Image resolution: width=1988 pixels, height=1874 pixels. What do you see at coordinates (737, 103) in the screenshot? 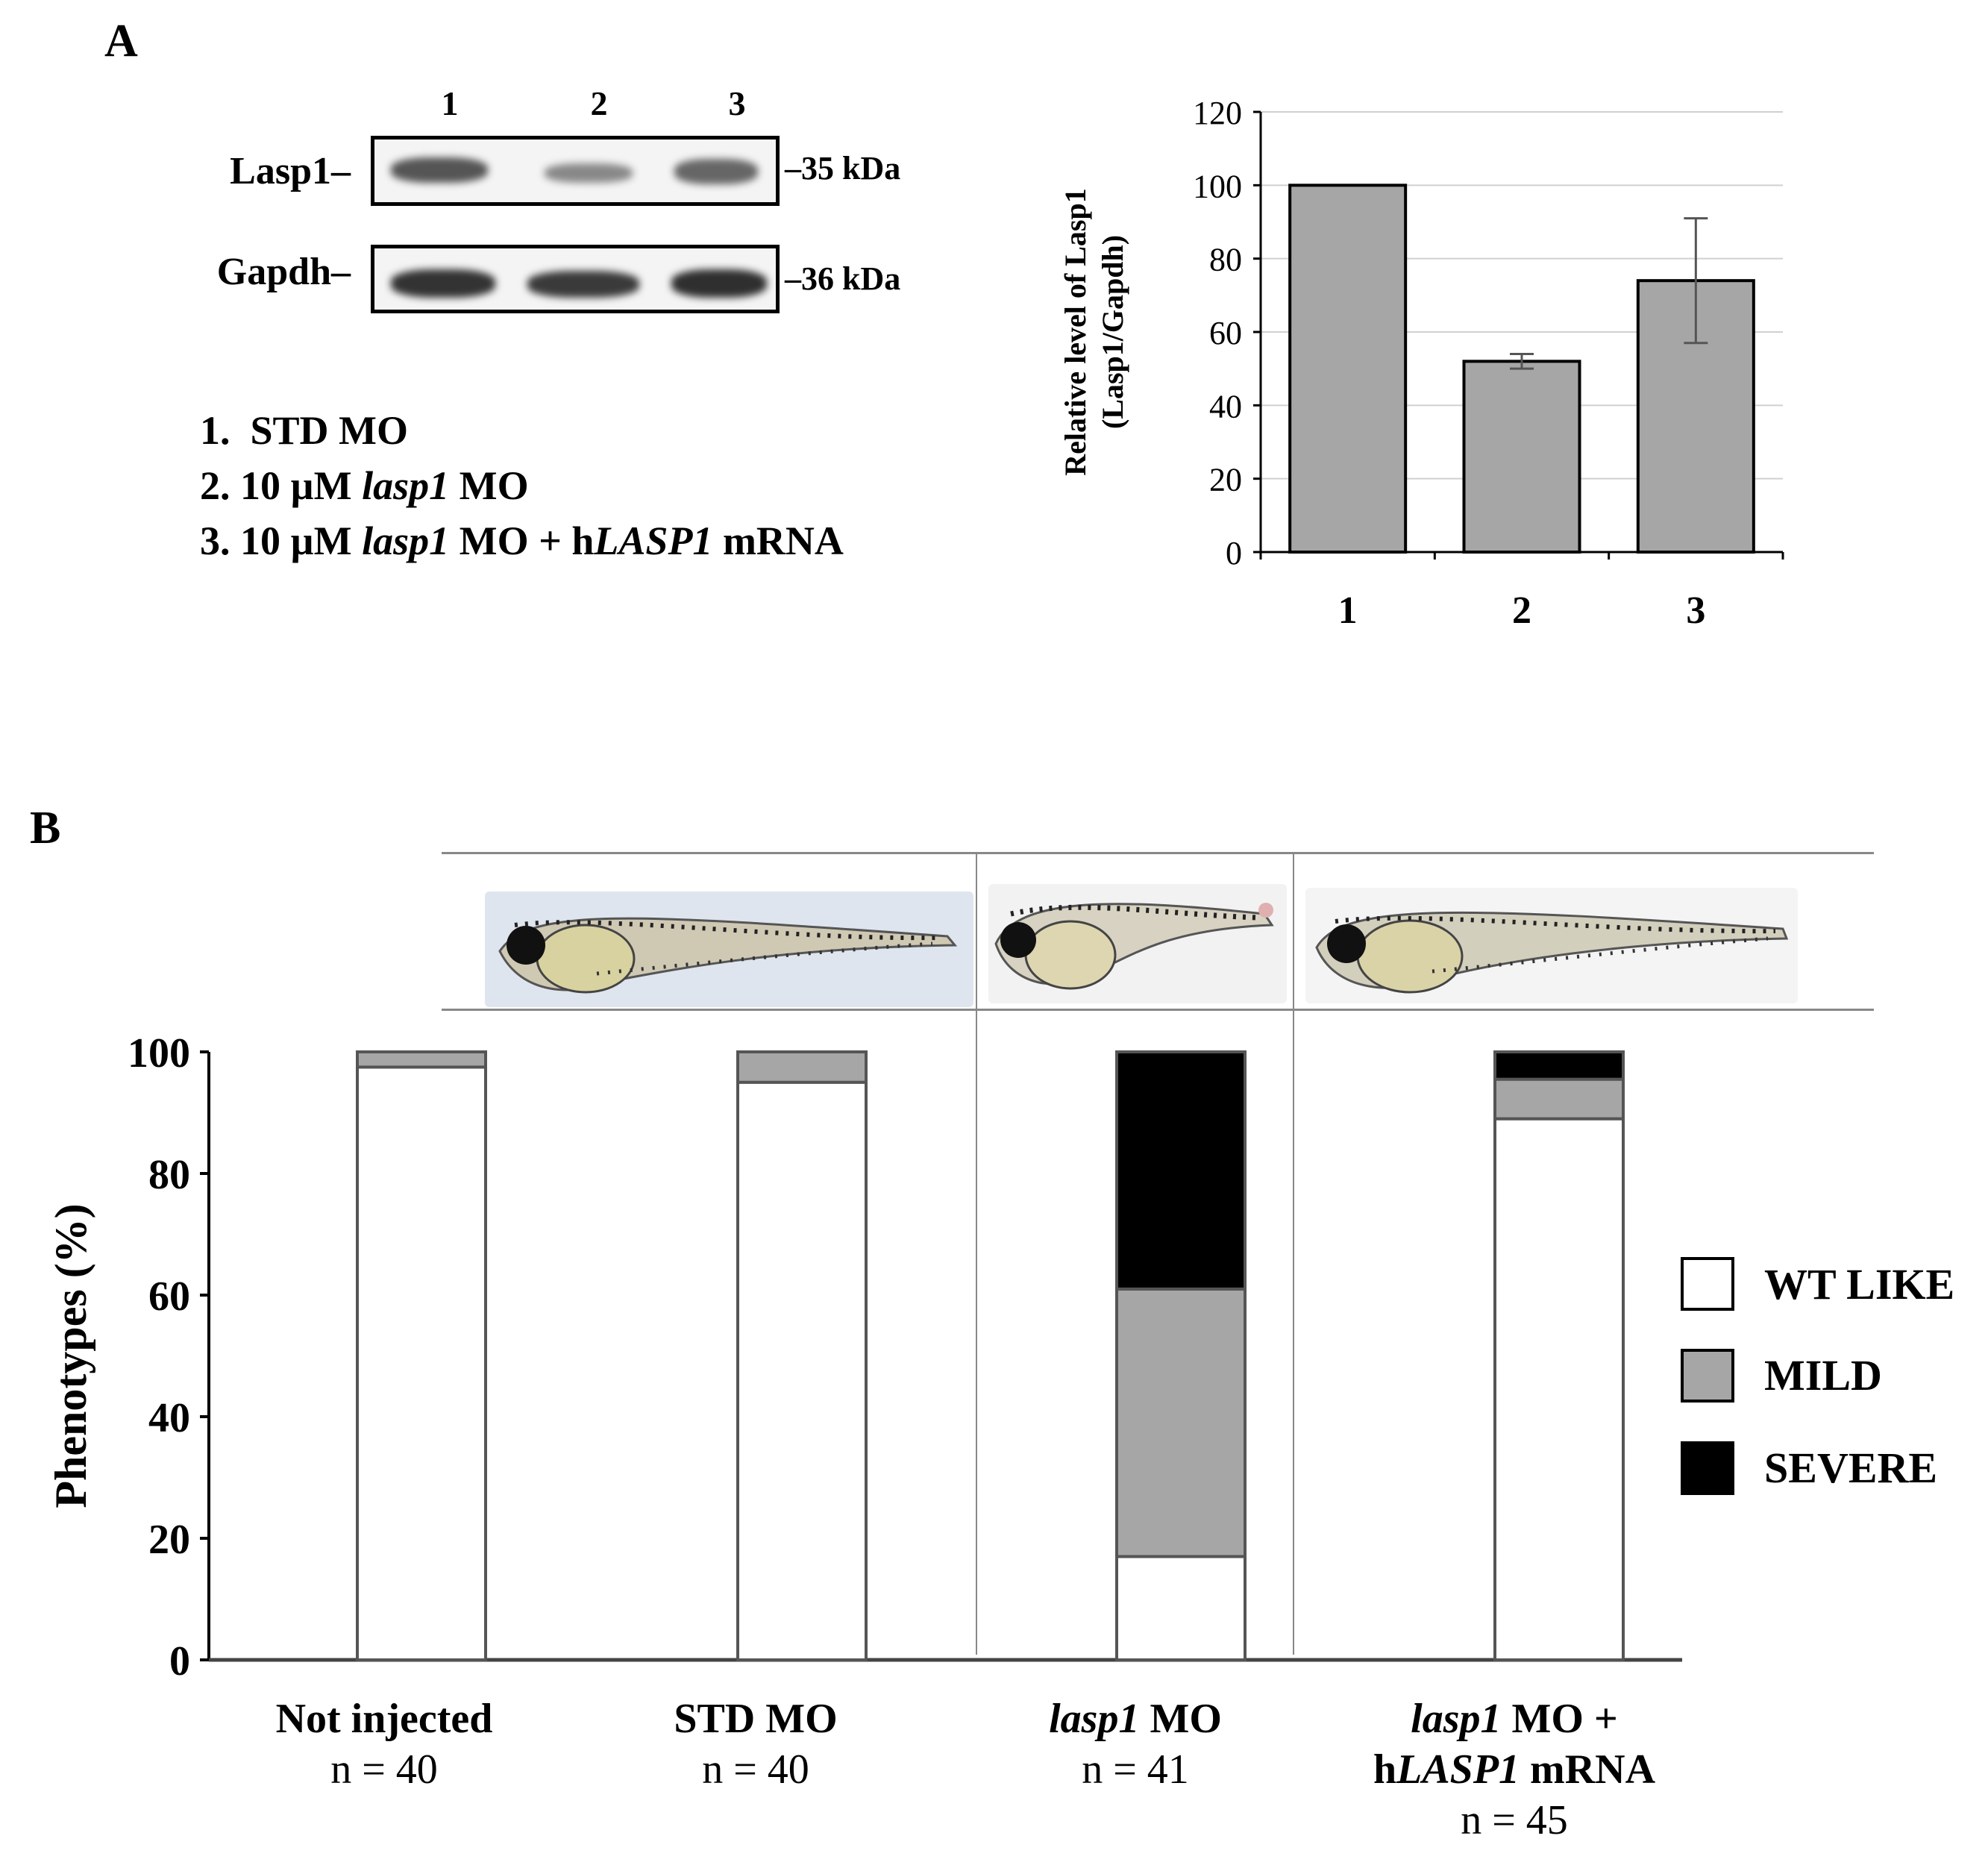
I see `lane-number-3: 3` at bounding box center [737, 103].